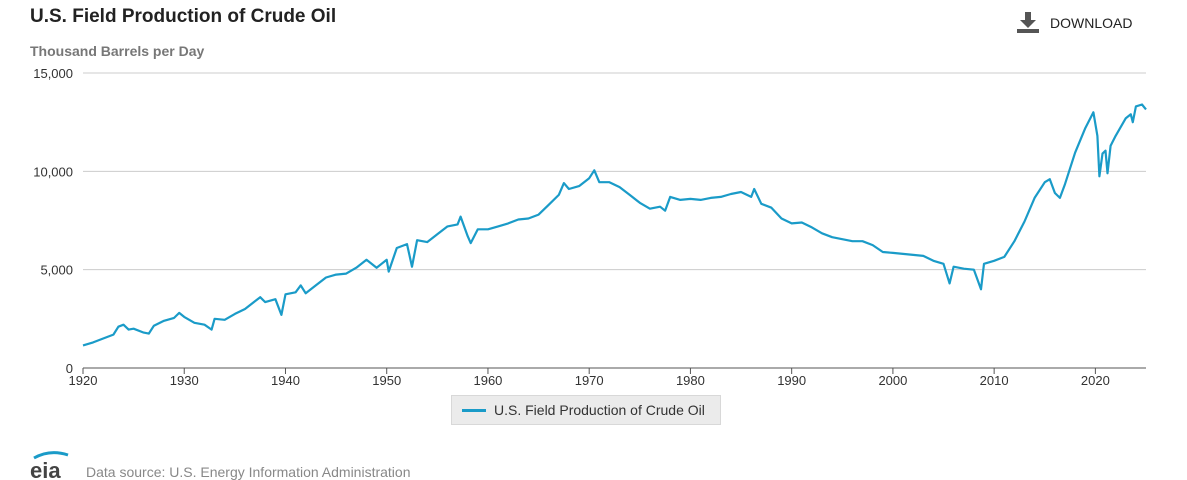 This screenshot has width=1187, height=480. What do you see at coordinates (1095, 380) in the screenshot?
I see `x-tick-label: 2020` at bounding box center [1095, 380].